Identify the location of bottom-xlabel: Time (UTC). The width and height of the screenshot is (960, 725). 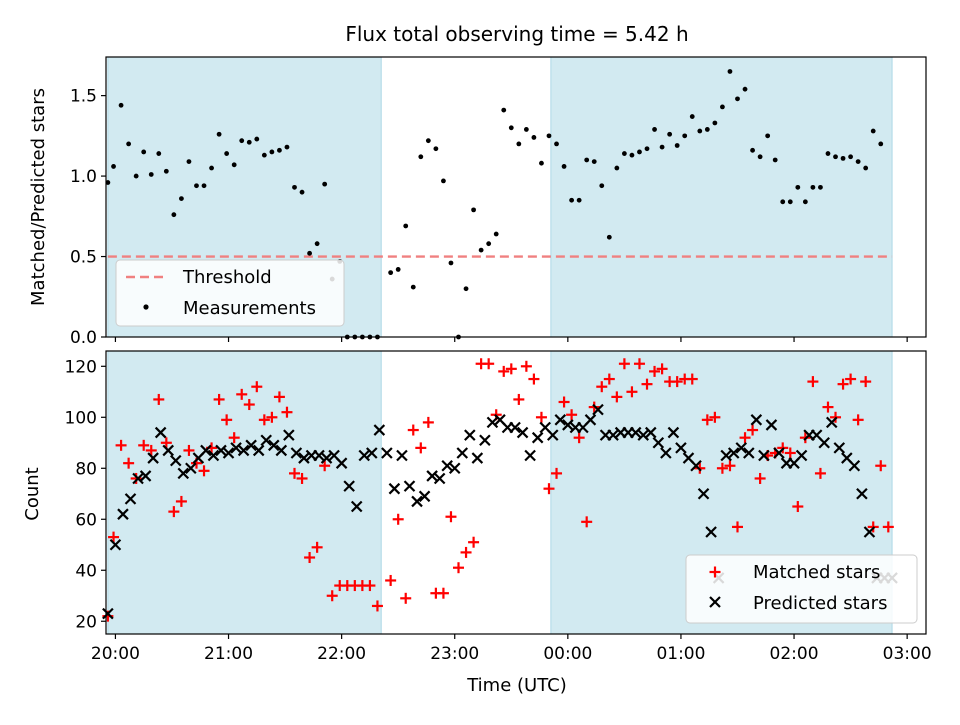
(516, 685).